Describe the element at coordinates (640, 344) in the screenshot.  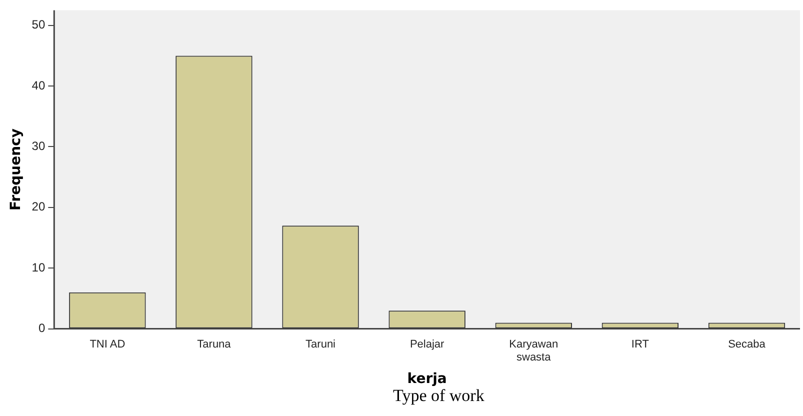
I see `x-tick-label: IRT` at that location.